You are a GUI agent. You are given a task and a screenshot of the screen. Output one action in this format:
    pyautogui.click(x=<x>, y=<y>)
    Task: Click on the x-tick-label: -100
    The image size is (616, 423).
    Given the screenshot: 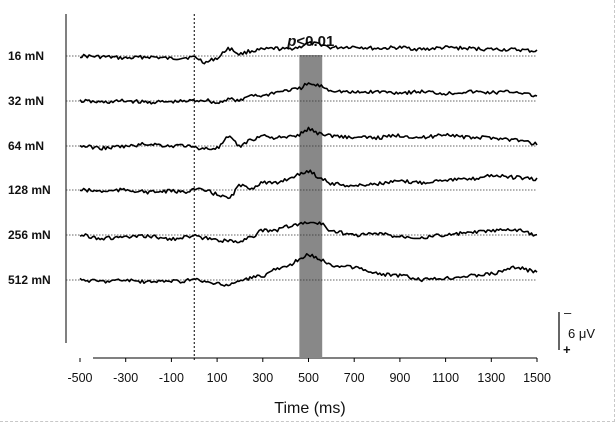 What is the action you would take?
    pyautogui.click(x=171, y=378)
    